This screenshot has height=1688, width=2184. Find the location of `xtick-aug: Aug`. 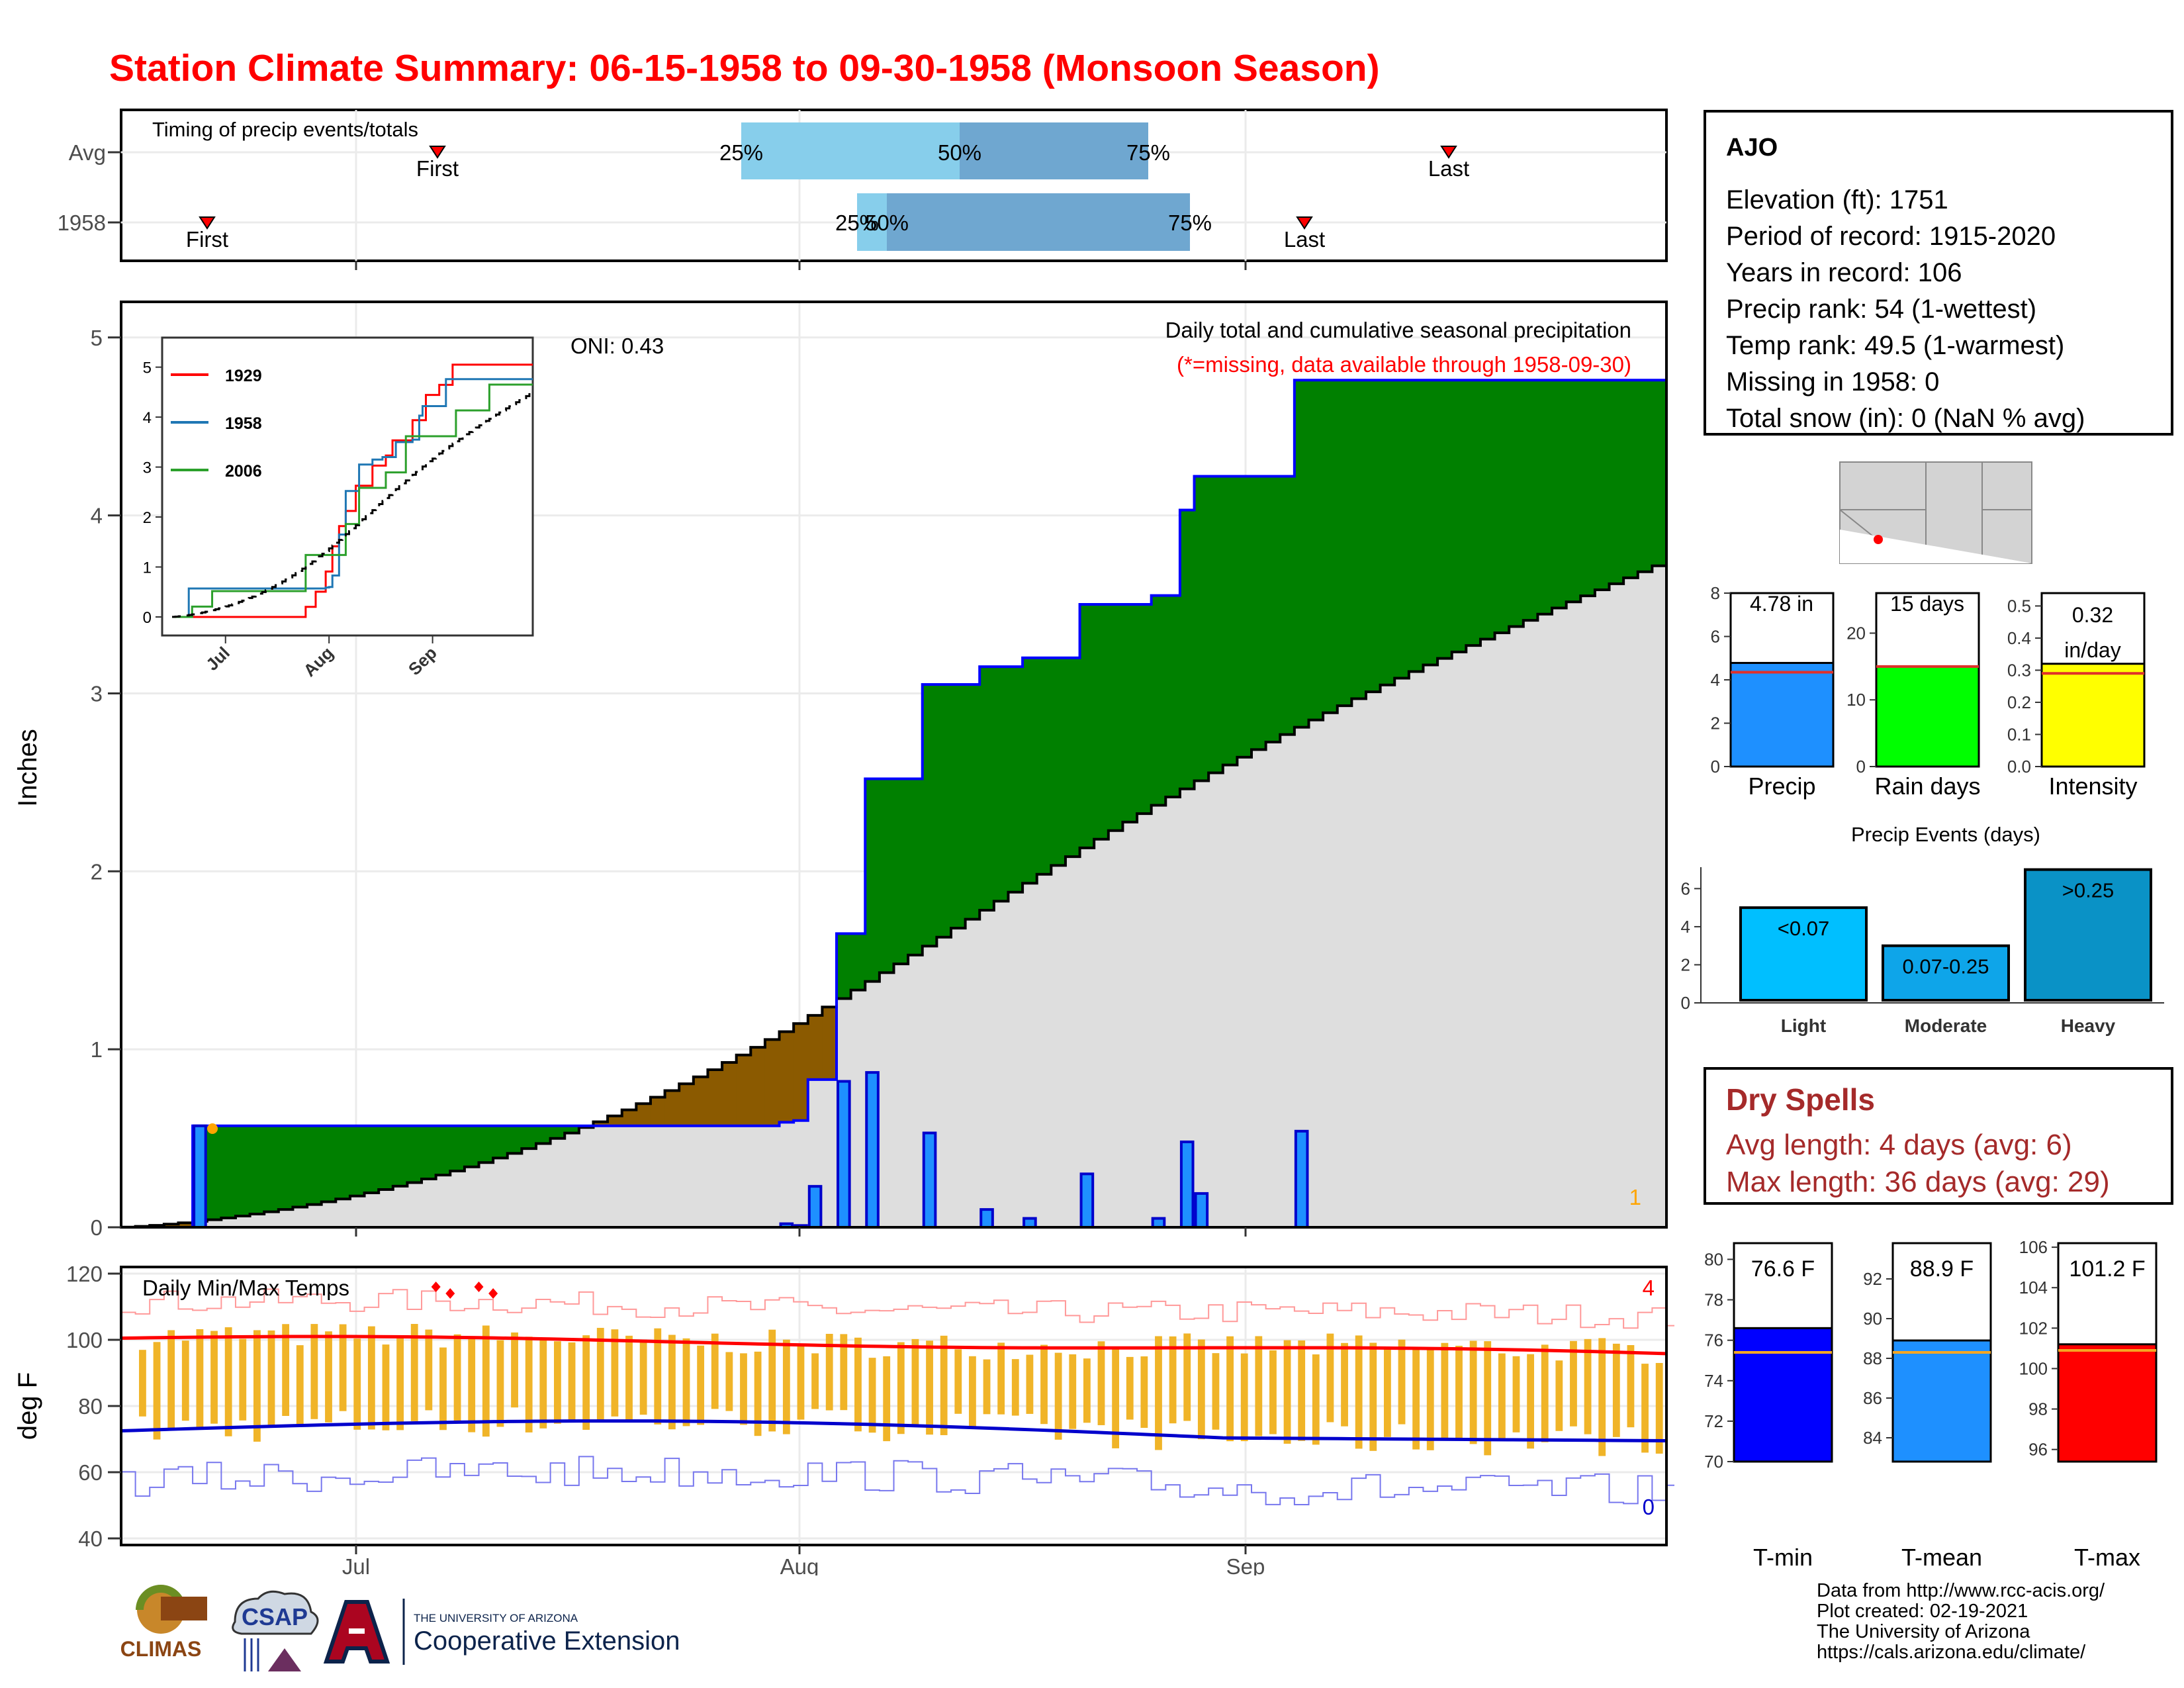

xtick-aug: Aug is located at coordinates (799, 1564).